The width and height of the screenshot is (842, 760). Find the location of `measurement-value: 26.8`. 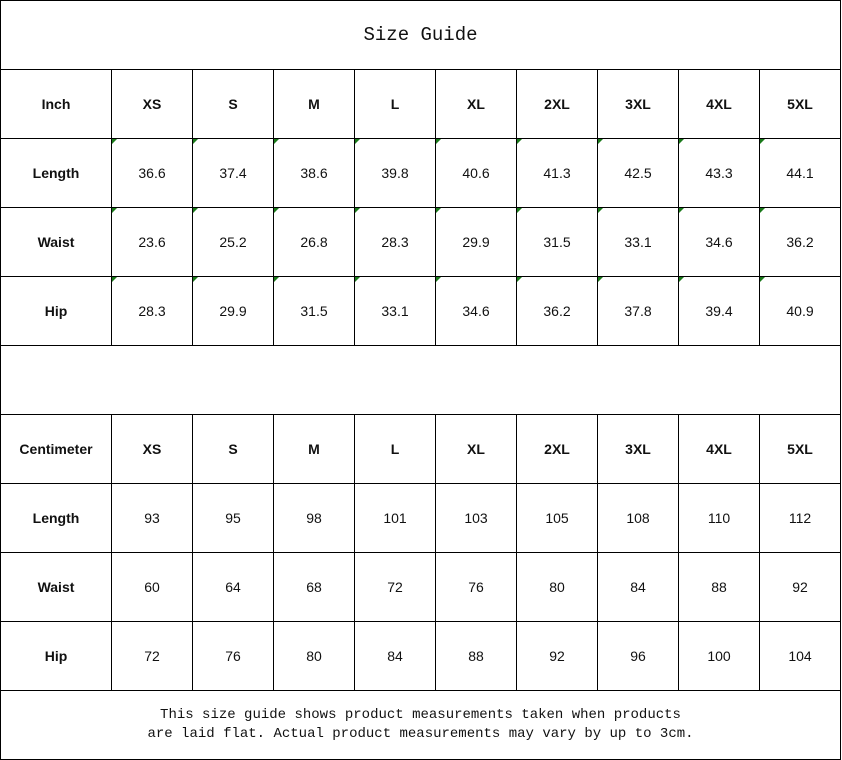

measurement-value: 26.8 is located at coordinates (314, 242).